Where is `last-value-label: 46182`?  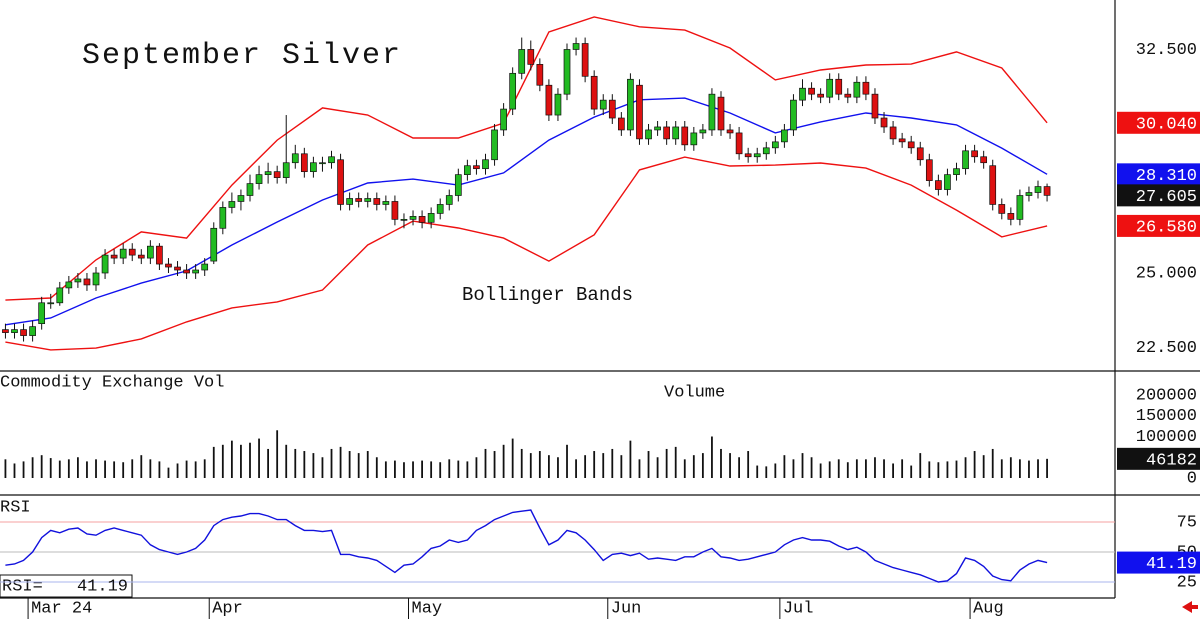
last-value-label: 46182 is located at coordinates (1171, 460).